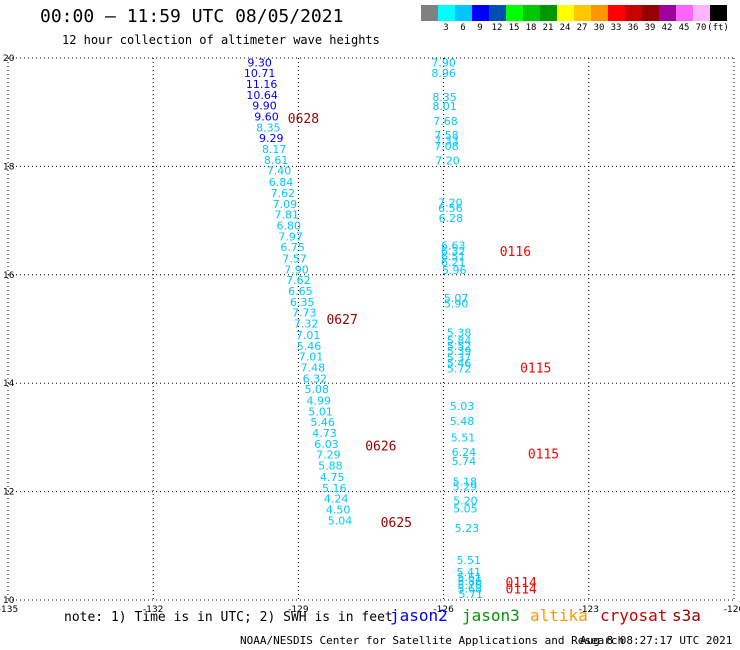  What do you see at coordinates (268, 127) in the screenshot?
I see `wave-height-point: 8.35` at bounding box center [268, 127].